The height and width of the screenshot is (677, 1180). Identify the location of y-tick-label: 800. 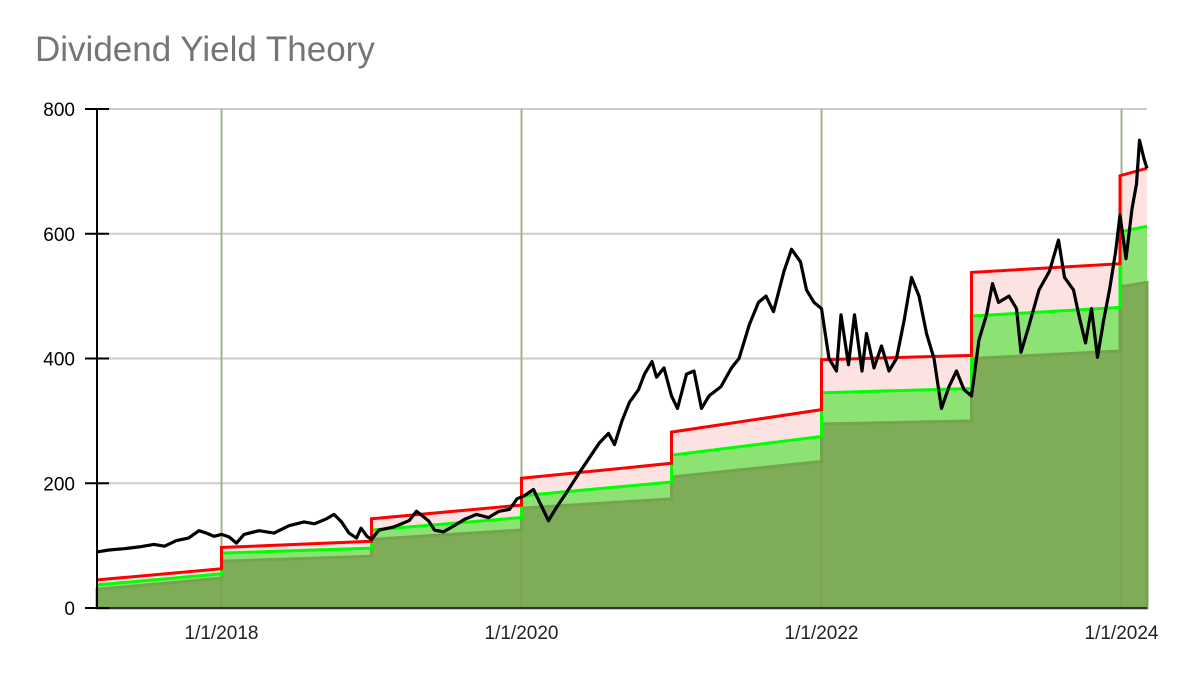
(59, 110).